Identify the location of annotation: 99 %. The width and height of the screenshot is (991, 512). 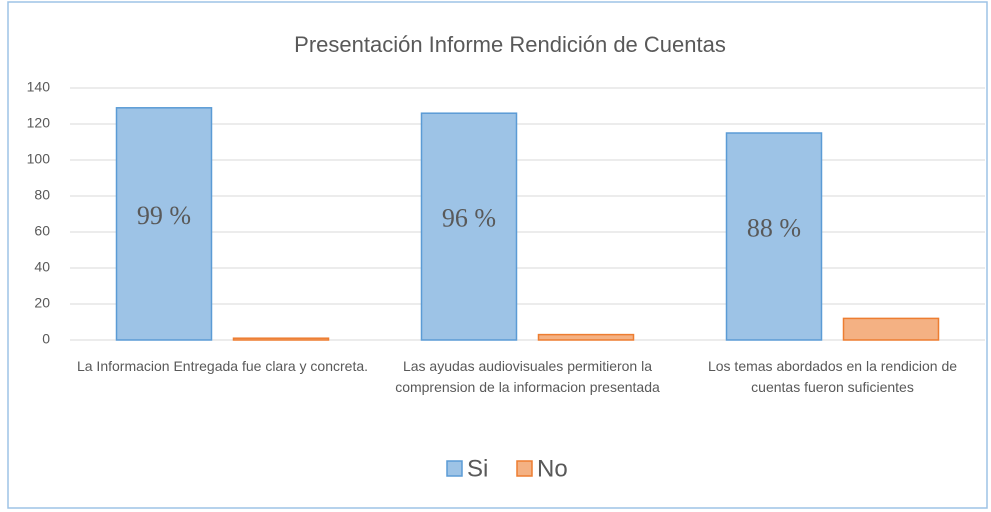
(164, 215).